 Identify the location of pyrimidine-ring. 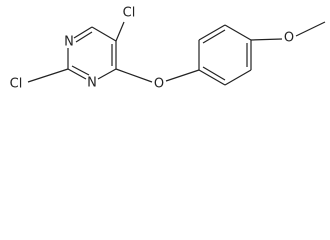
(90, 52).